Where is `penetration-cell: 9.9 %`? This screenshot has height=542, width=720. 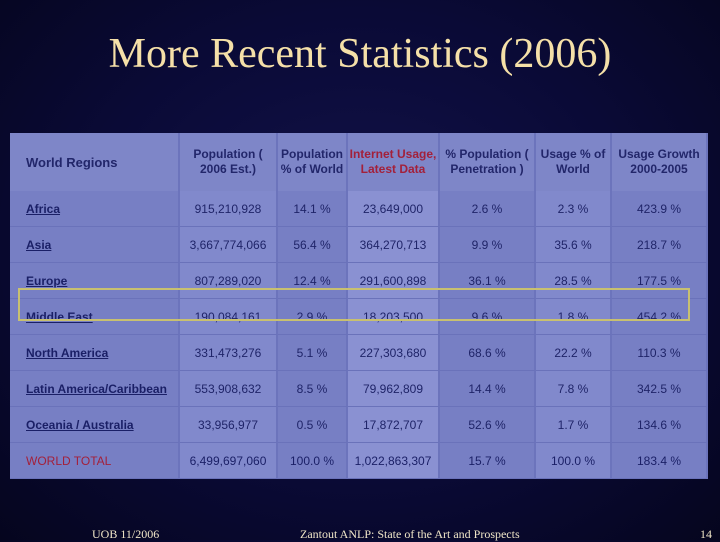
penetration-cell: 9.9 % is located at coordinates (488, 245).